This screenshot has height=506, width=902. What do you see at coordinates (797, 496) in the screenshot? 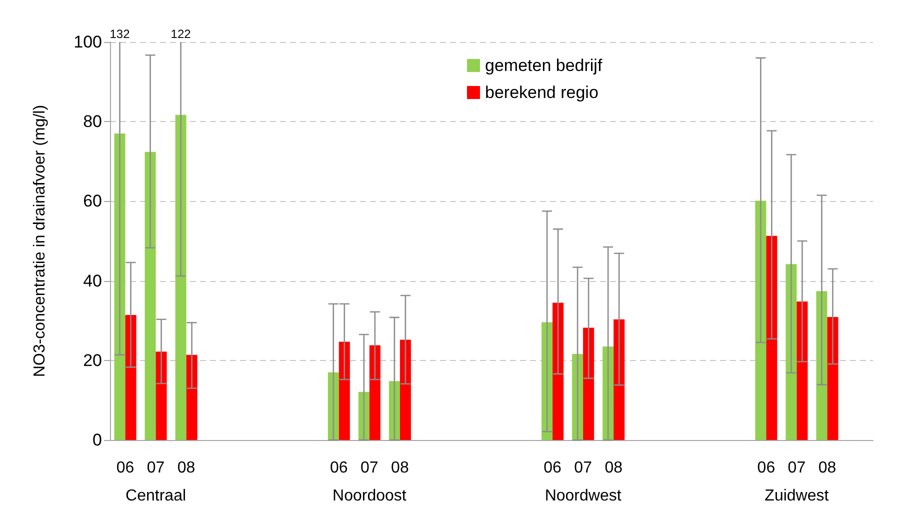
I see `text: Zuidwest` at bounding box center [797, 496].